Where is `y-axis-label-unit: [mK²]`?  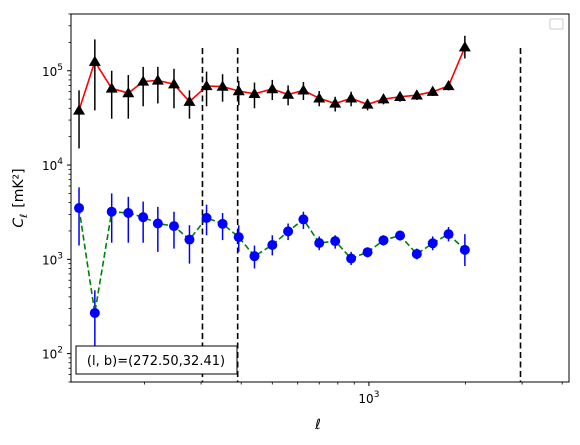 y-axis-label-unit: [mK²] is located at coordinates (19, 187).